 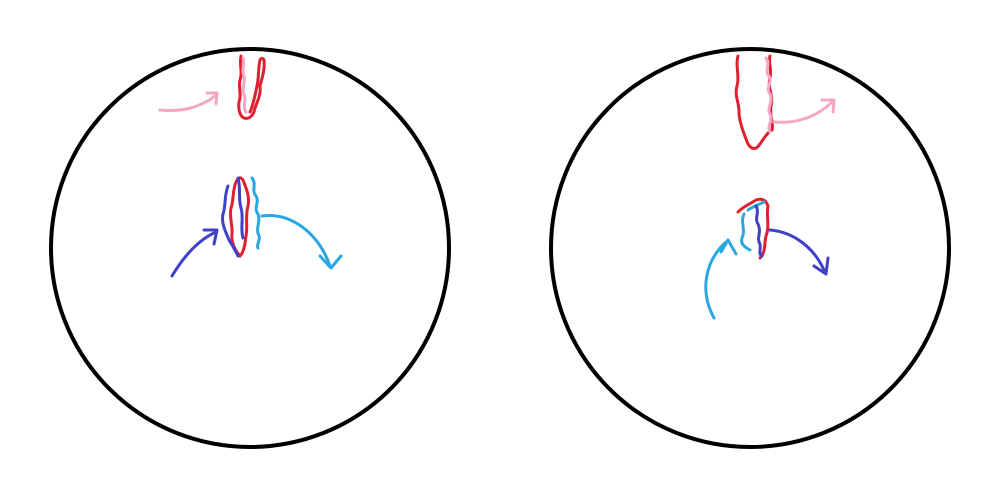 What do you see at coordinates (759, 231) in the screenshot?
I see `right-center-indigo-wave` at bounding box center [759, 231].